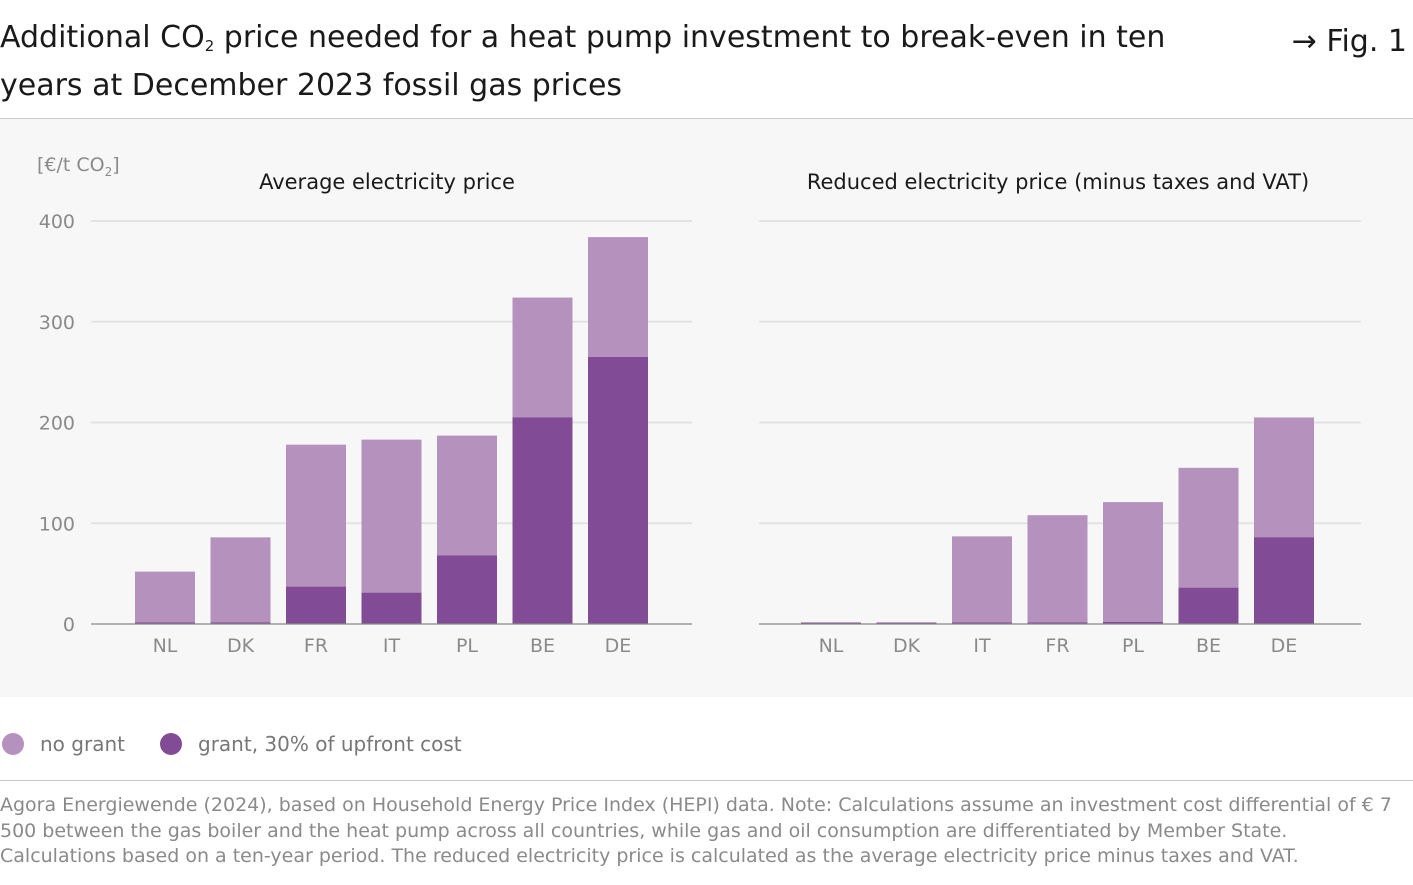 The height and width of the screenshot is (885, 1413). What do you see at coordinates (1366, 41) in the screenshot?
I see `figure-number: Fig. 1` at bounding box center [1366, 41].